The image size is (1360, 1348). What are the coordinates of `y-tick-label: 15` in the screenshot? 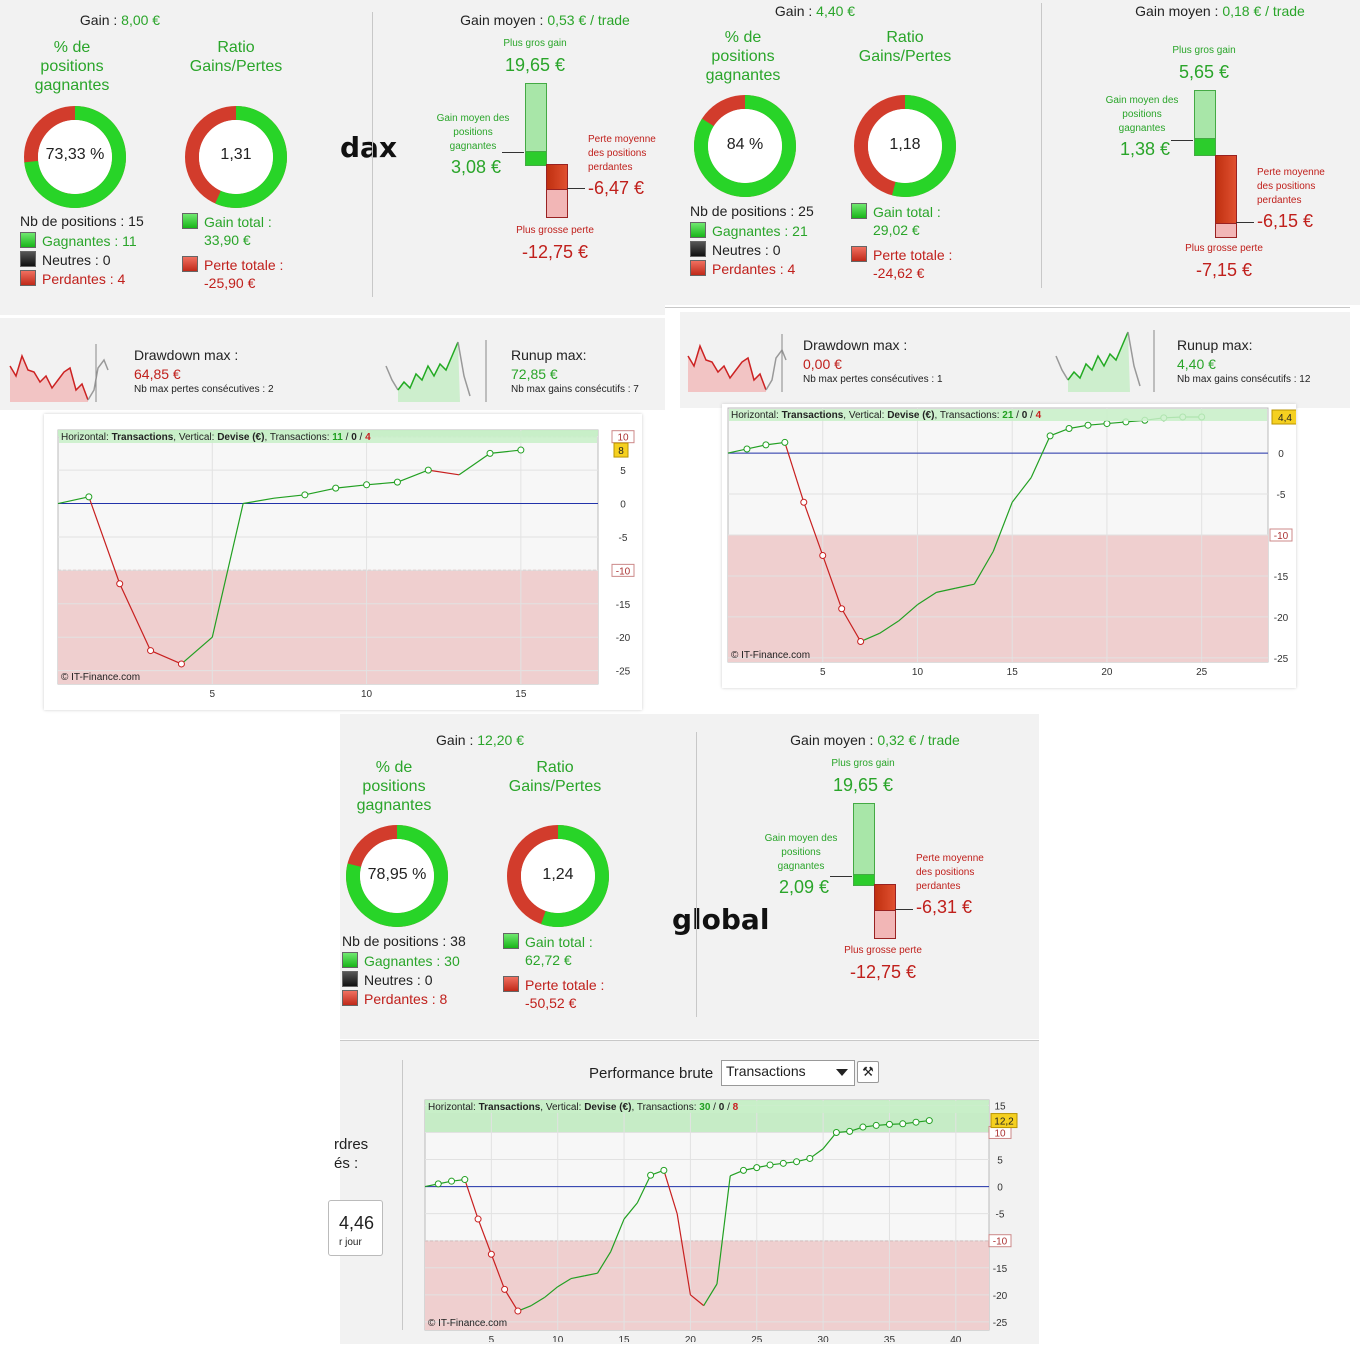 It's located at (1000, 1106).